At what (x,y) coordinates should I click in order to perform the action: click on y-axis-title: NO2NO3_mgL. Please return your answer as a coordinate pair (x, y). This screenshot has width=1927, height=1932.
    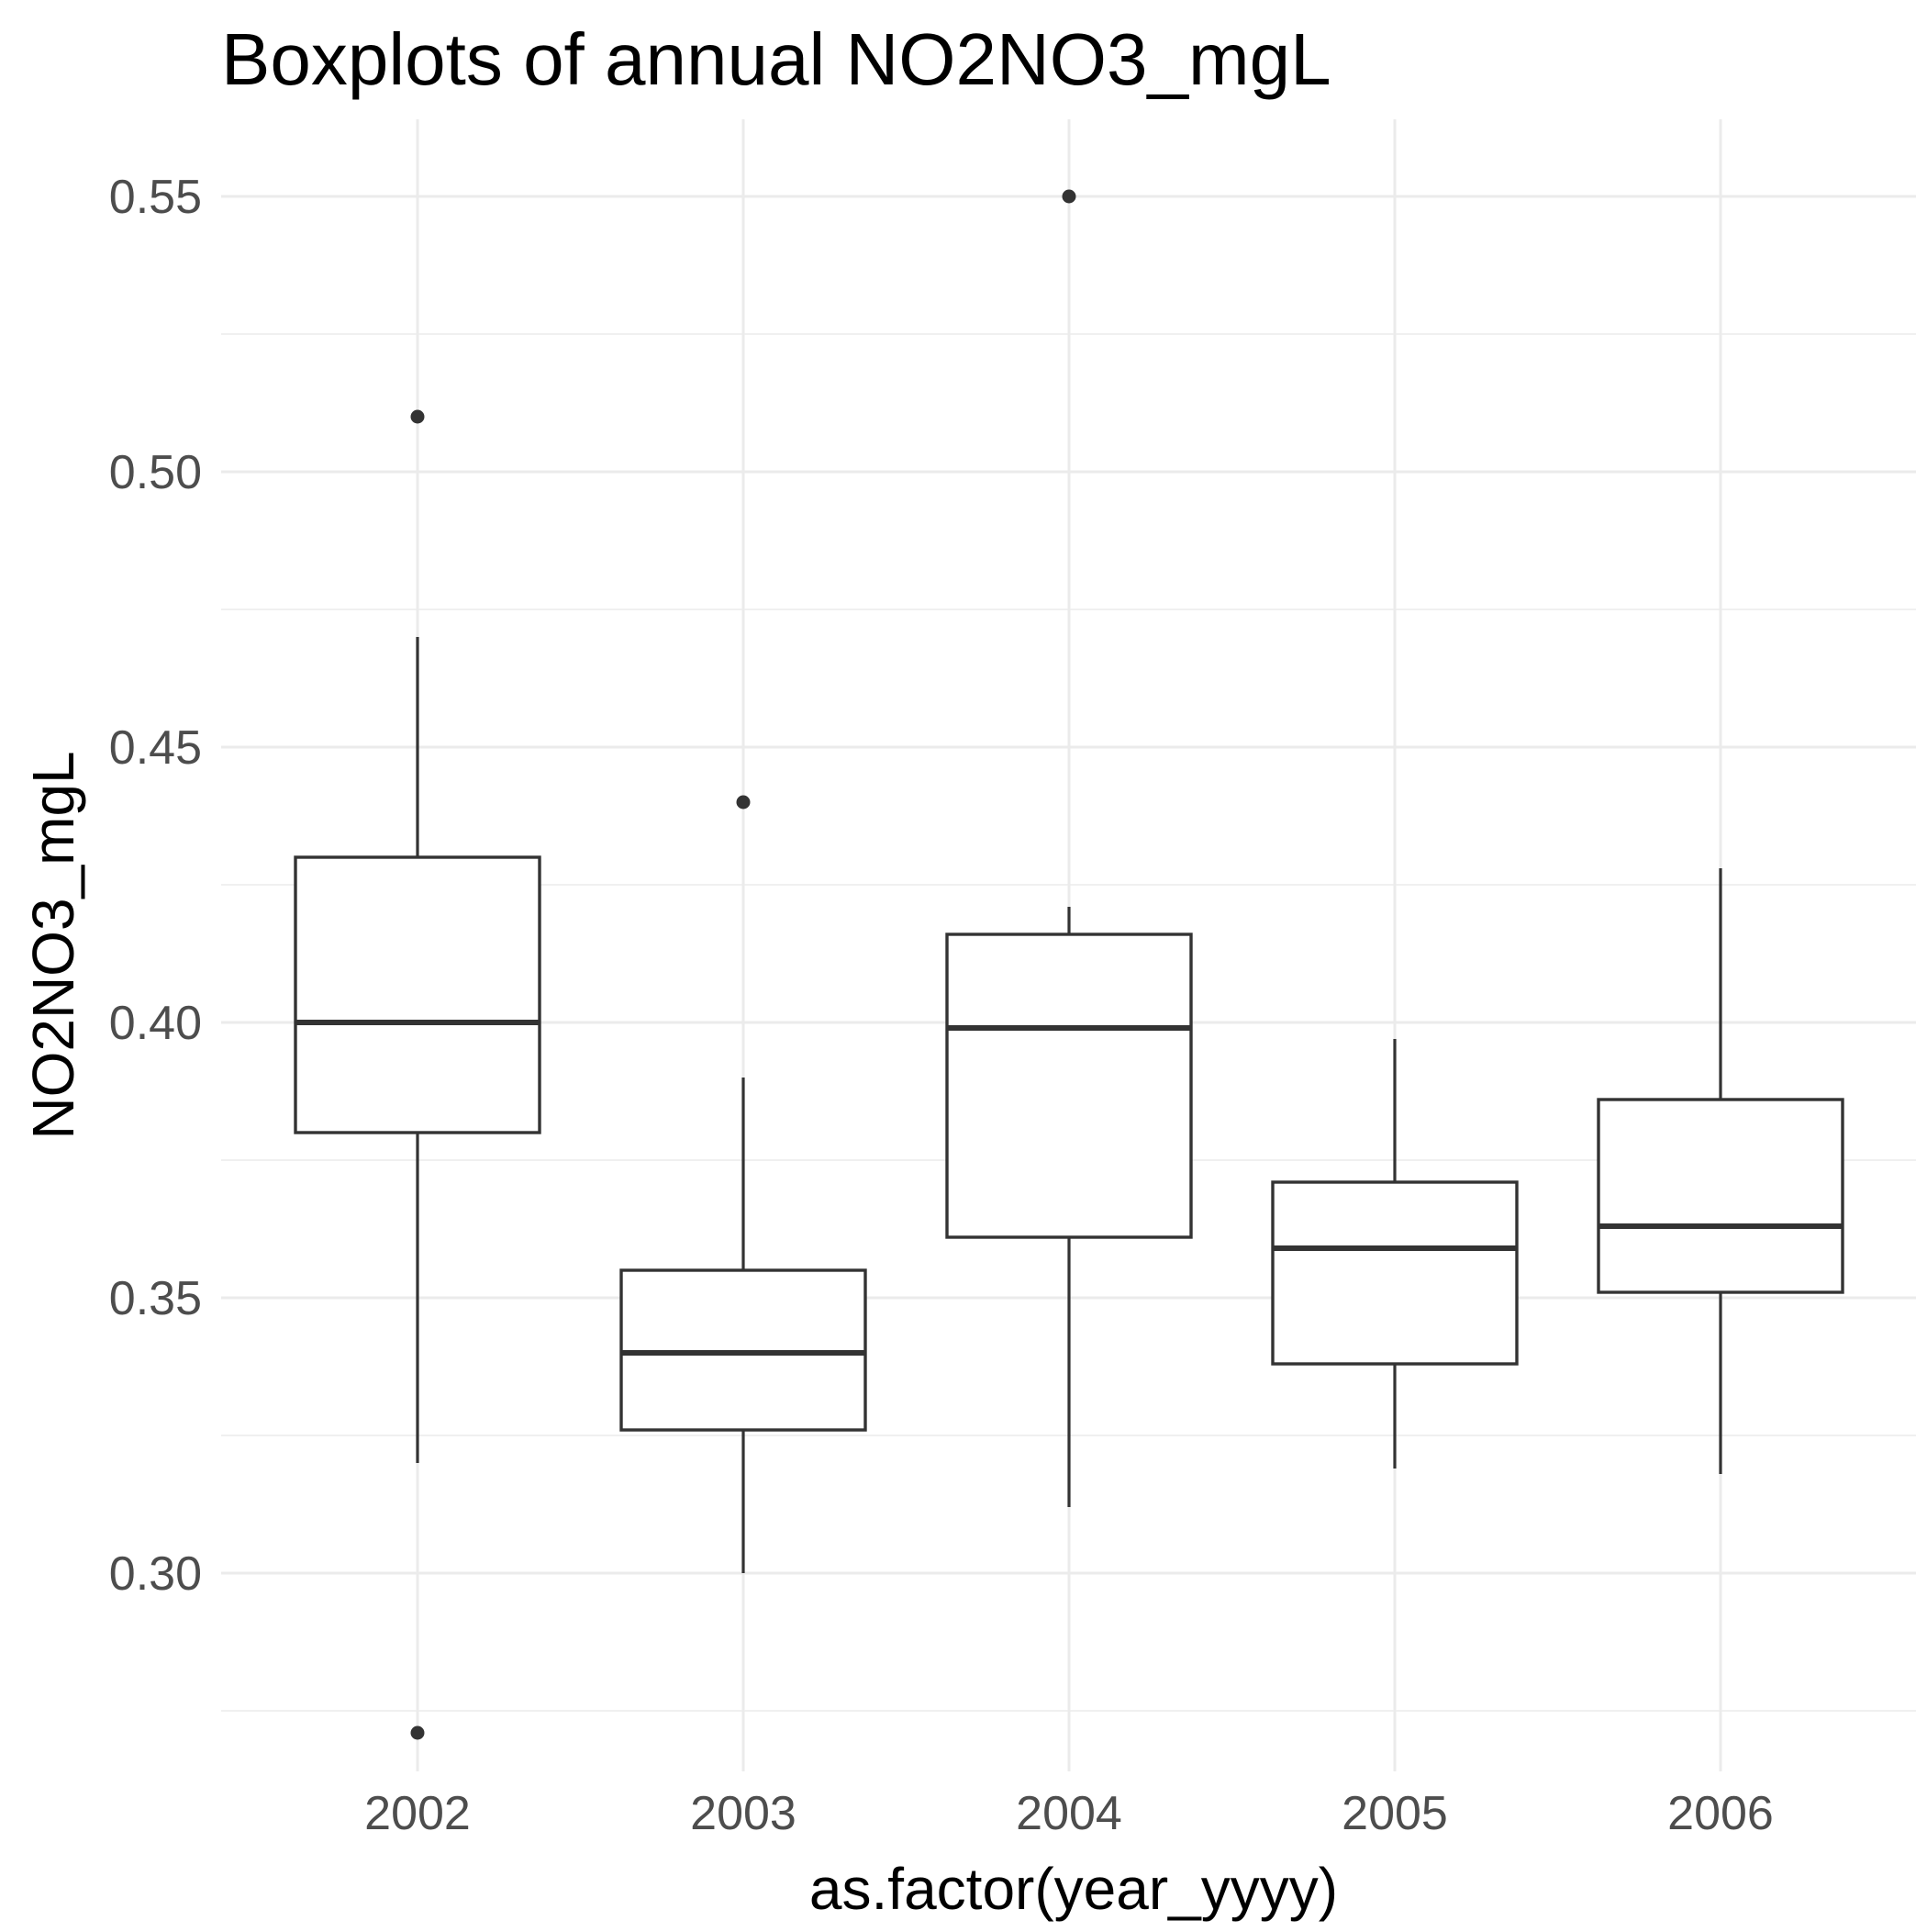
    Looking at the image, I should click on (53, 945).